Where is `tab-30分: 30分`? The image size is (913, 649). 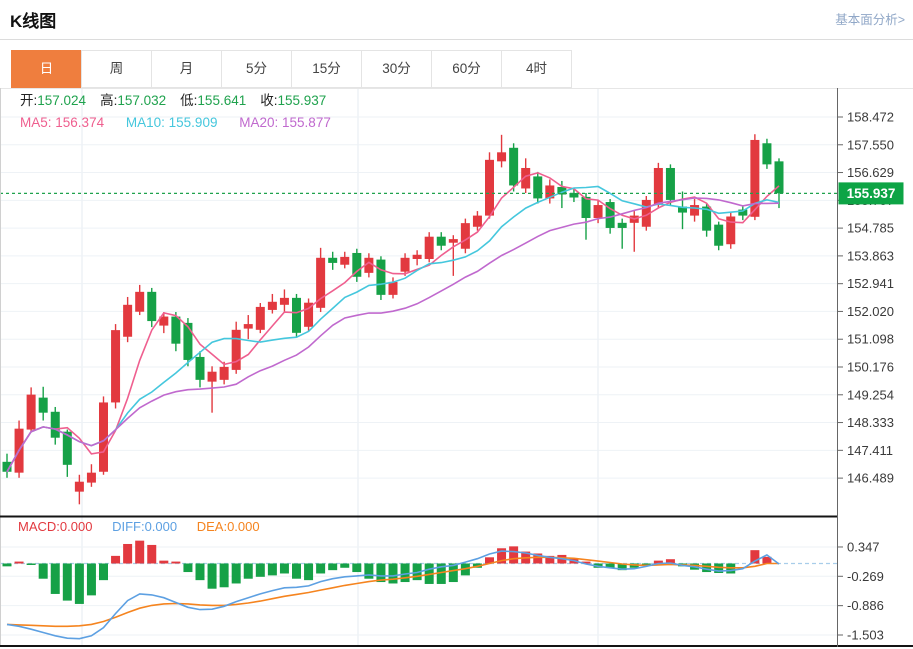
tab-30分: 30分 is located at coordinates (396, 69).